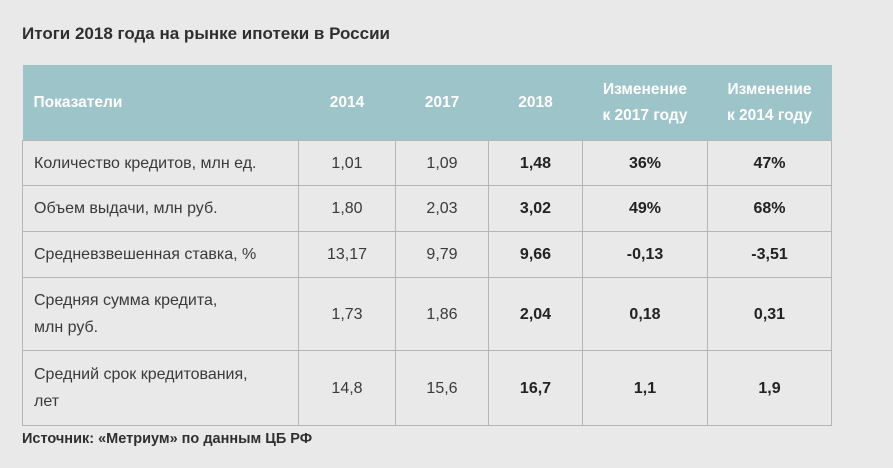  I want to click on cell-text: Средний срок кредитования,, so click(141, 374).